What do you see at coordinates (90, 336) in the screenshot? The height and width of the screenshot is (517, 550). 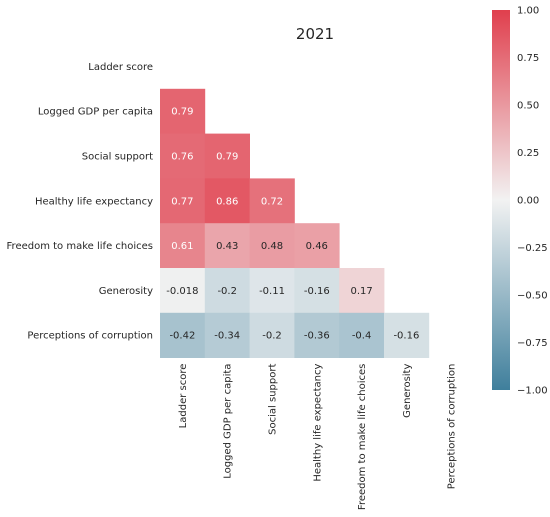 I see `y-tick-label: Perceptions of corruption` at bounding box center [90, 336].